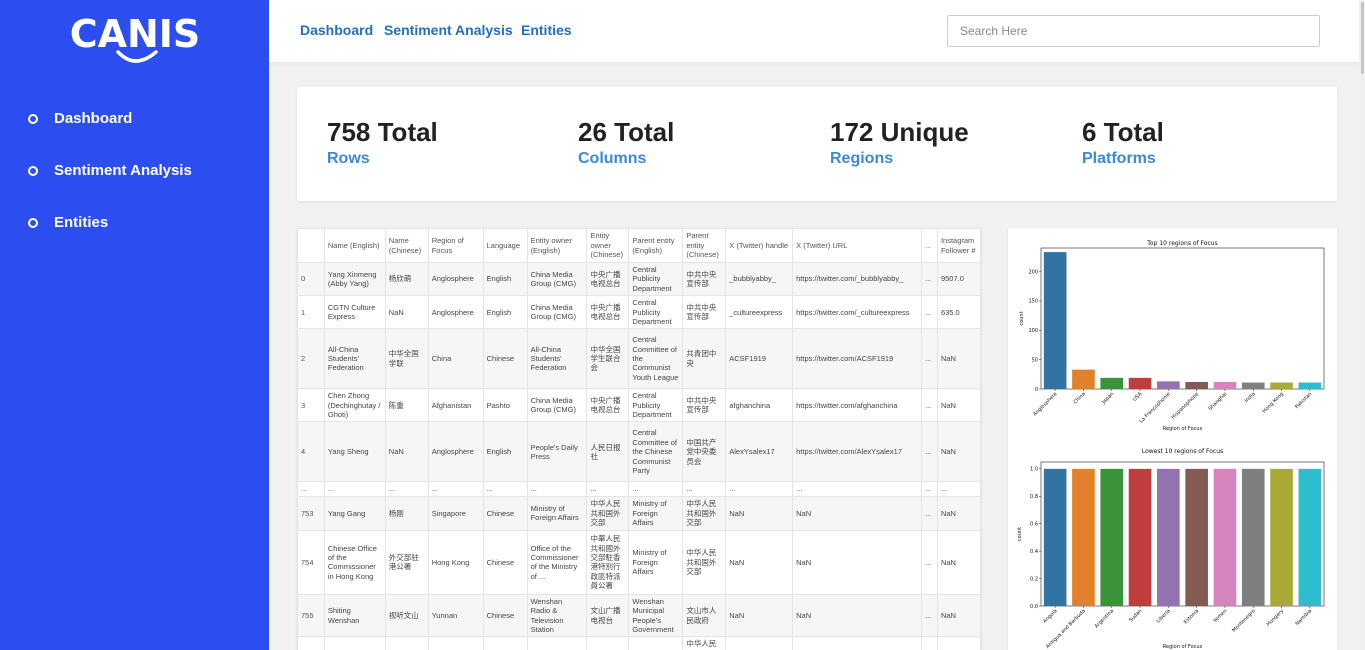  What do you see at coordinates (337, 30) in the screenshot?
I see `top-link-dashboard: Dashboard` at bounding box center [337, 30].